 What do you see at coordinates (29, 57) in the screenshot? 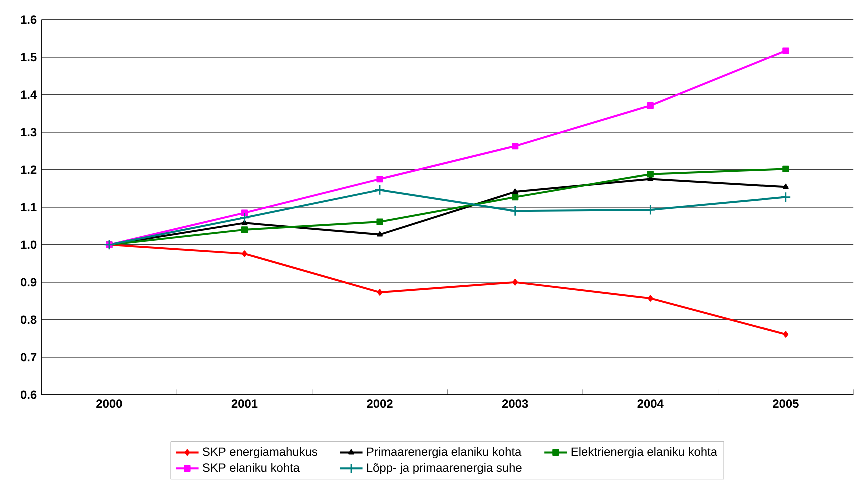
I see `y-tick-label: 1.5` at bounding box center [29, 57].